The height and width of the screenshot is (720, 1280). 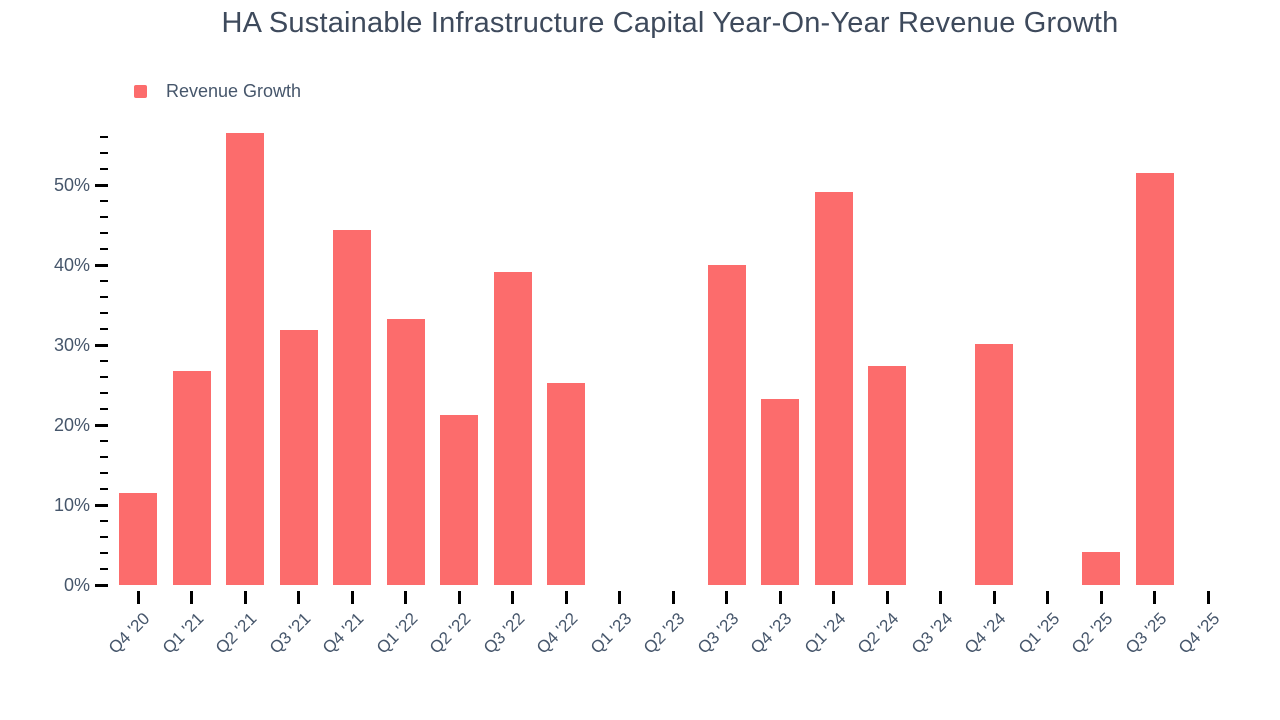 I want to click on legend: Revenue Growth, so click(x=217, y=91).